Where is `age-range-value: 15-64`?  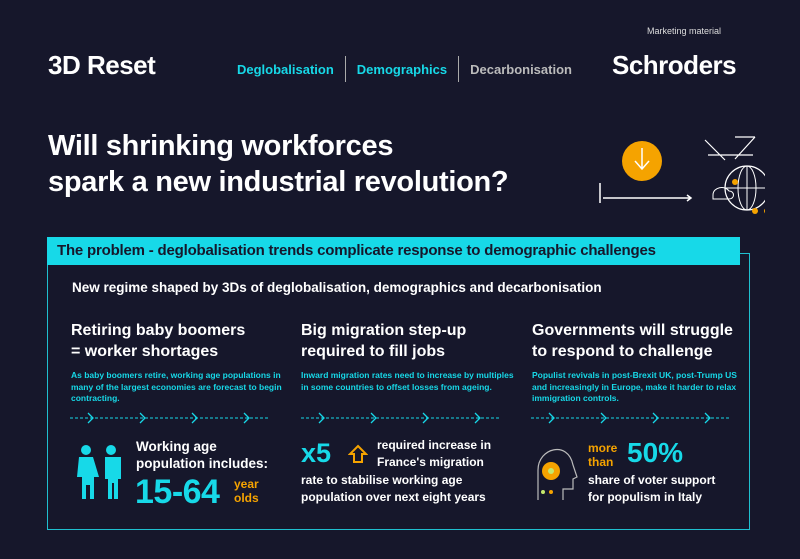
age-range-value: 15-64 is located at coordinates (177, 492).